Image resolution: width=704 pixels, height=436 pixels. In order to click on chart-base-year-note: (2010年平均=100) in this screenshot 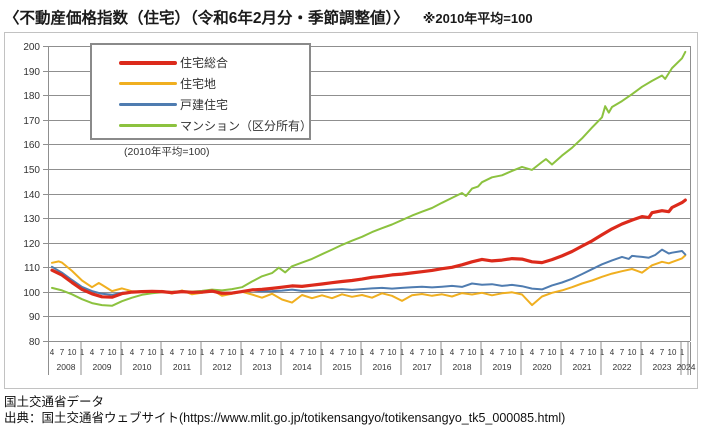, I will do `click(167, 152)`.